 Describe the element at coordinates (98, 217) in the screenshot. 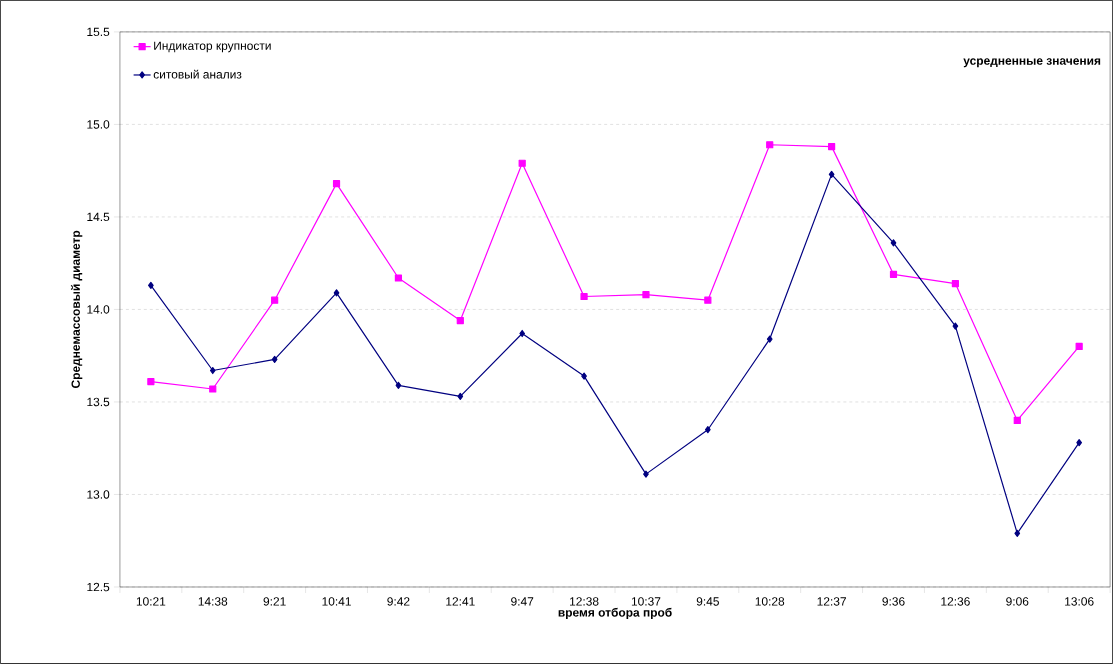

I see `y-tick-label: 14.5` at that location.